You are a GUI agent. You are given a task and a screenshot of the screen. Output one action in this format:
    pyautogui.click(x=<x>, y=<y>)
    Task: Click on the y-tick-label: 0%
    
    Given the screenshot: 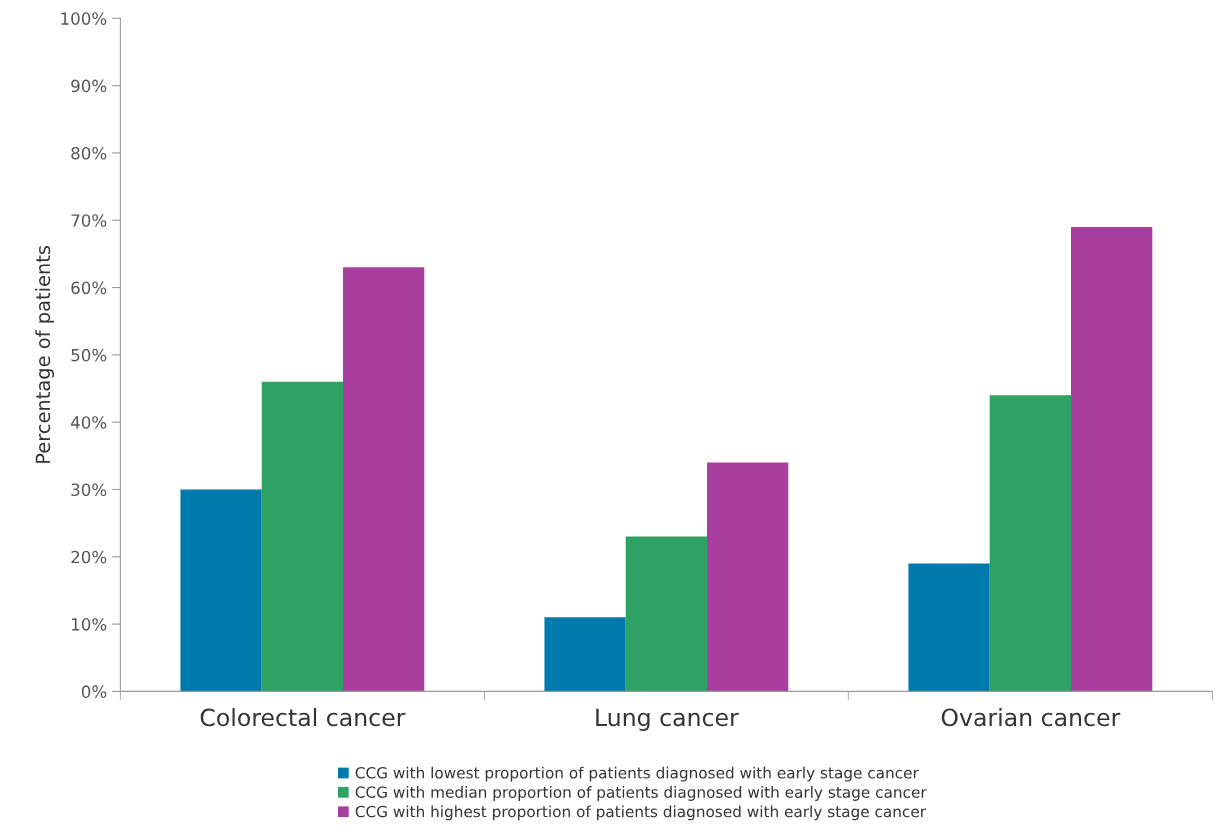 What is the action you would take?
    pyautogui.click(x=94, y=691)
    